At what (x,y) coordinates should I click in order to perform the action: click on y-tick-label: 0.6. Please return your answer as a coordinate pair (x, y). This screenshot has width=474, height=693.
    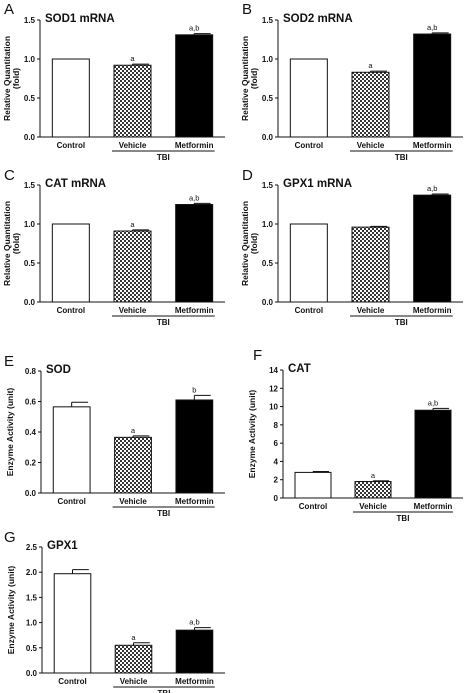
    Looking at the image, I should click on (31, 402).